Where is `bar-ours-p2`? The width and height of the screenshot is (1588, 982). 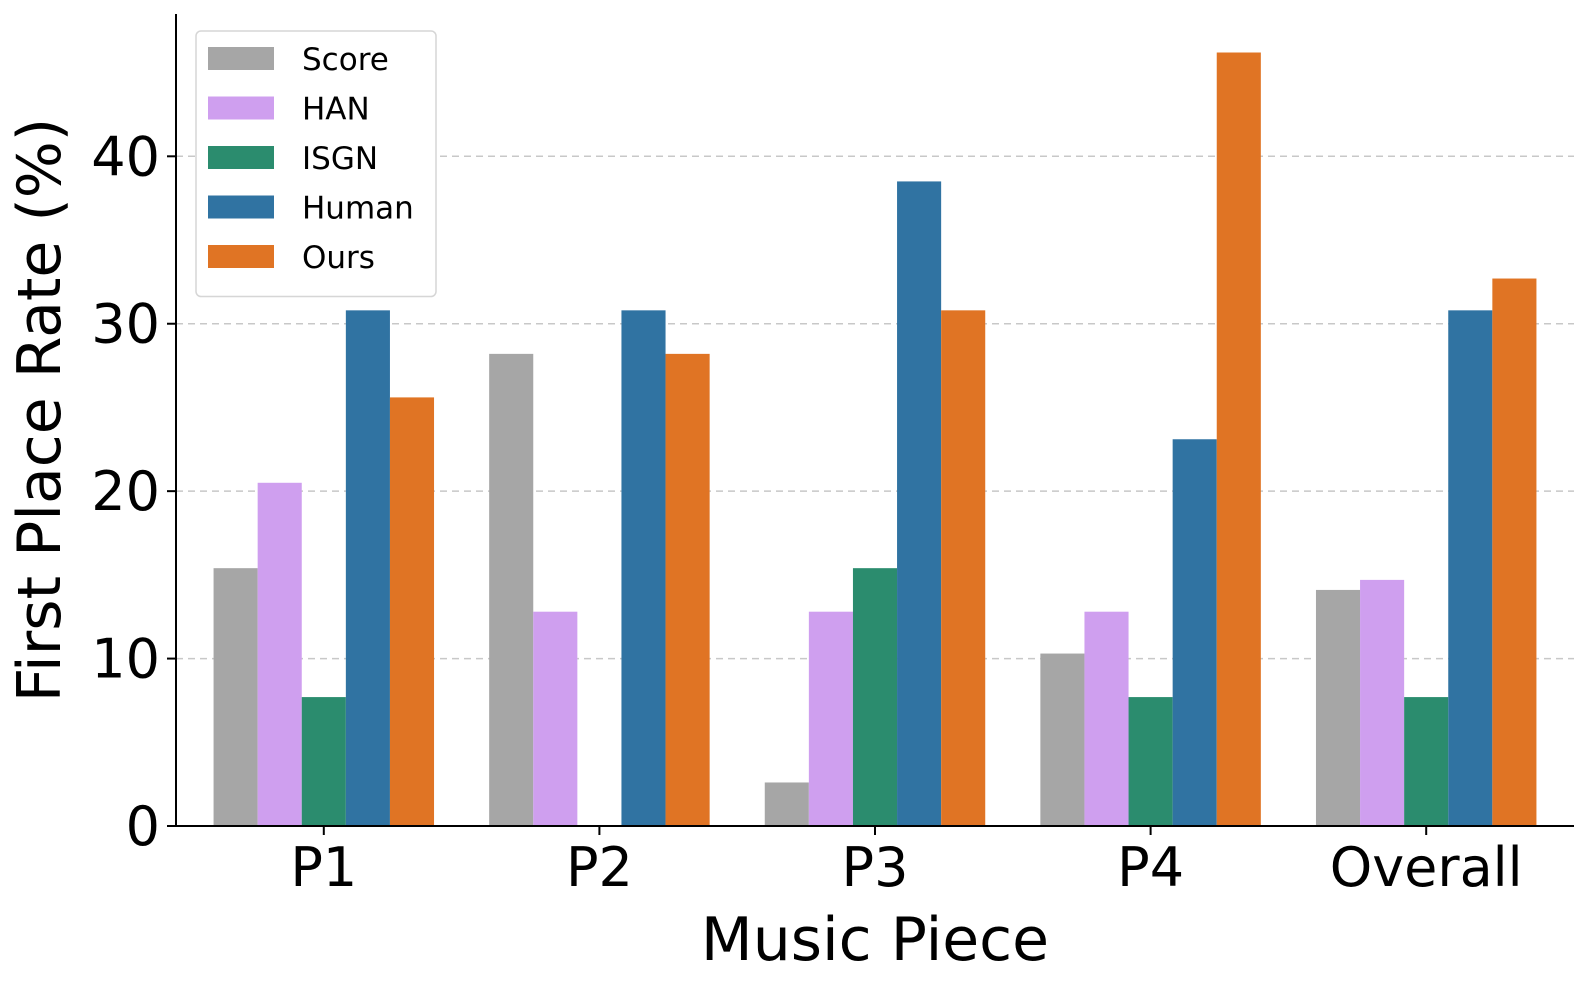 bar-ours-p2 is located at coordinates (687, 589).